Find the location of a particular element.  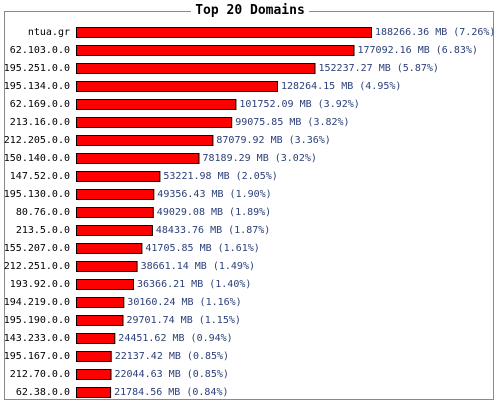

category-label: 147.52.0.0 is located at coordinates (40, 176).